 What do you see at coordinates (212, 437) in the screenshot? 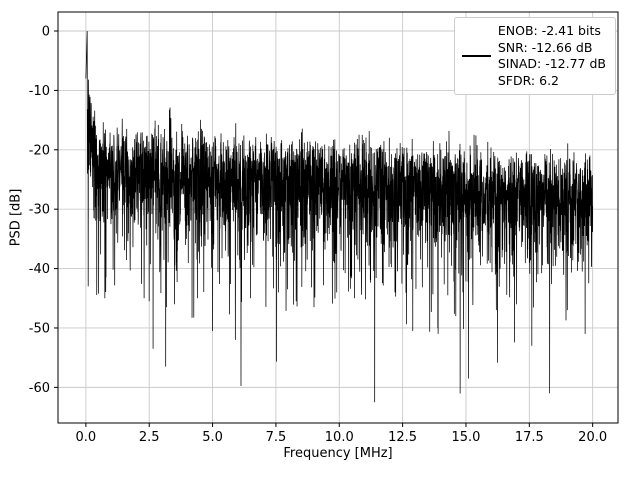
I see `x-tick-label: 5.0` at bounding box center [212, 437].